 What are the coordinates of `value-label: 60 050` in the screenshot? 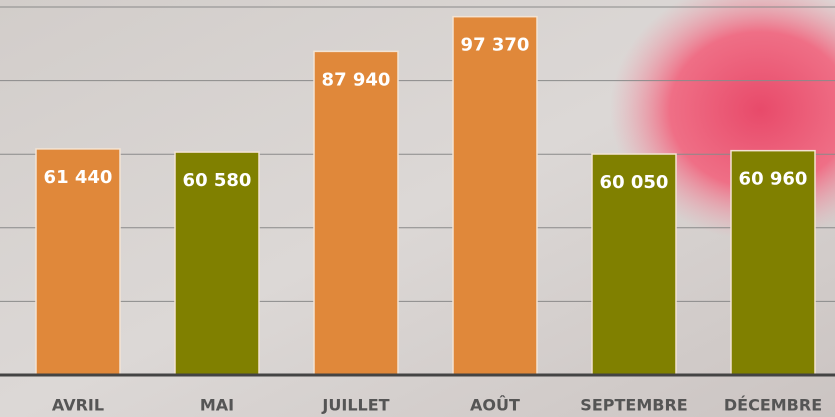 It's located at (634, 182).